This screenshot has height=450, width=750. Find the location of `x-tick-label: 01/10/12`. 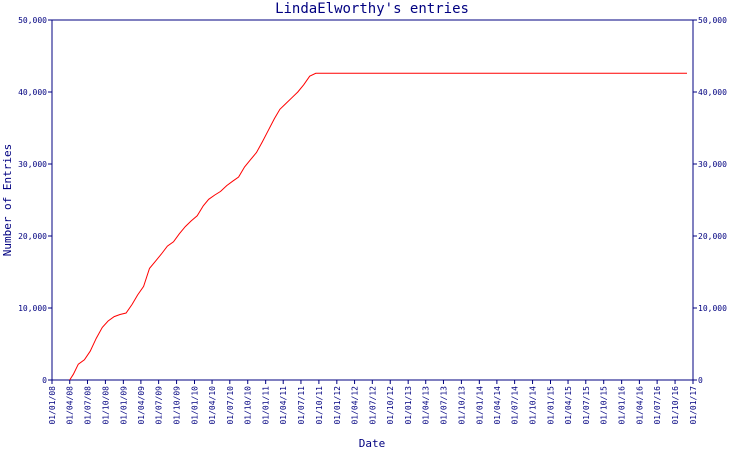

x-tick-label: 01/10/12 is located at coordinates (390, 405).